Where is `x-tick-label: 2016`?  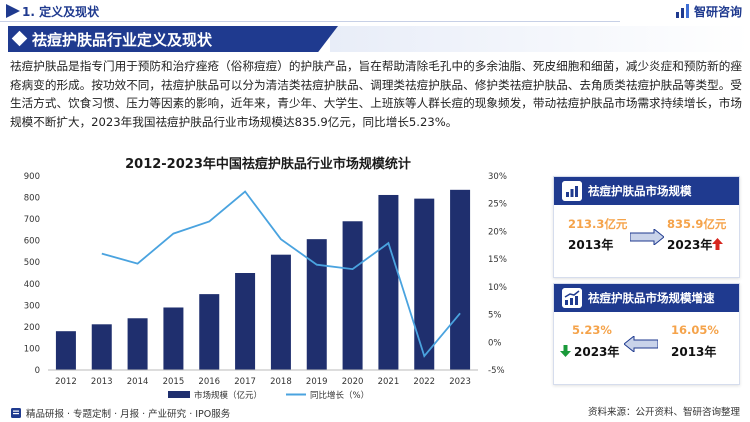 x-tick-label: 2016 is located at coordinates (209, 382).